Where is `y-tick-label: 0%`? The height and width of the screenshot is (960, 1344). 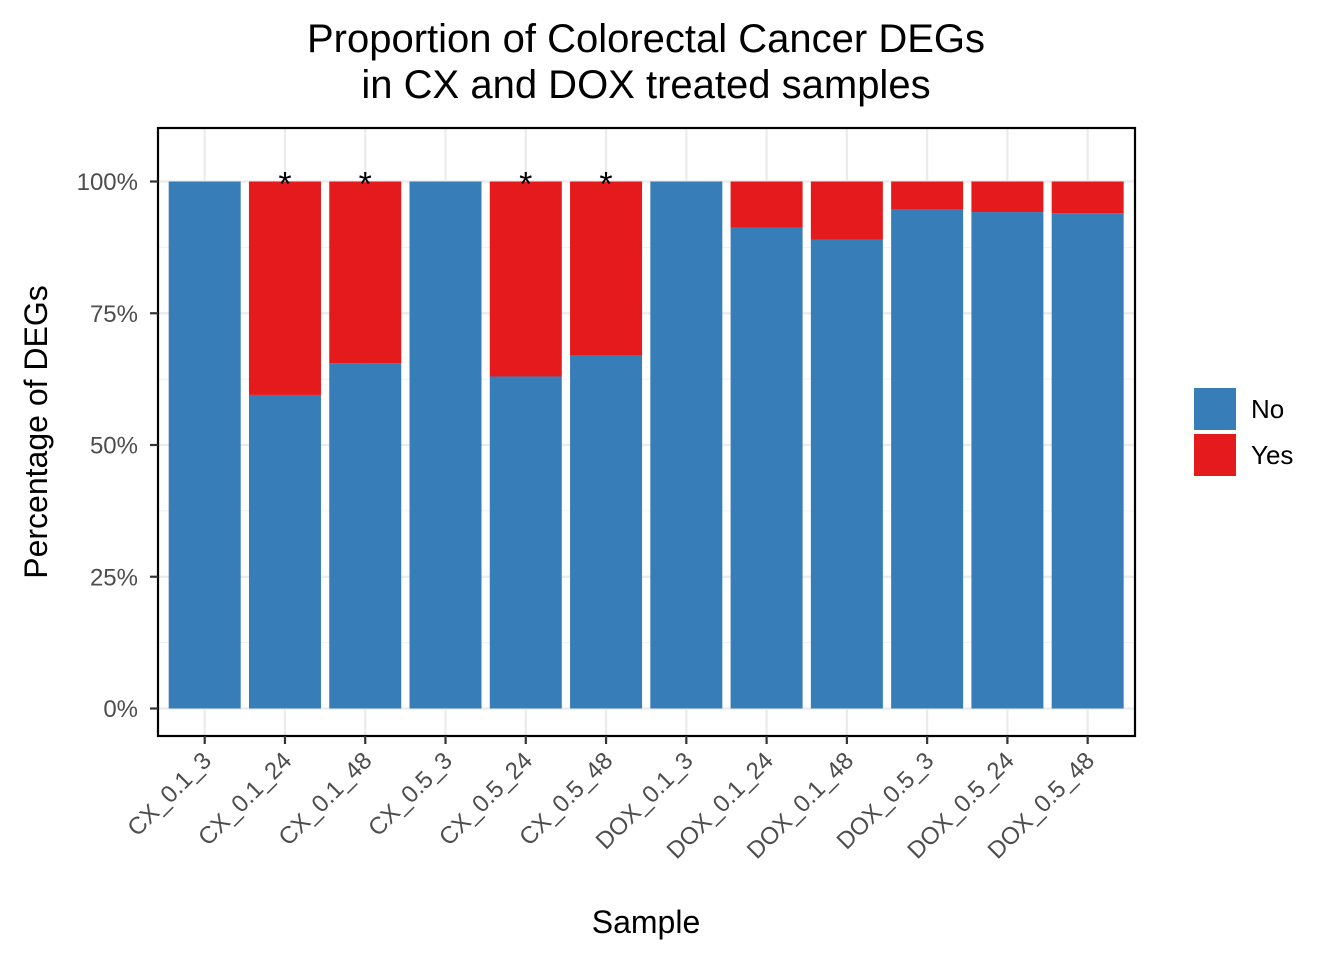 y-tick-label: 0% is located at coordinates (120, 709).